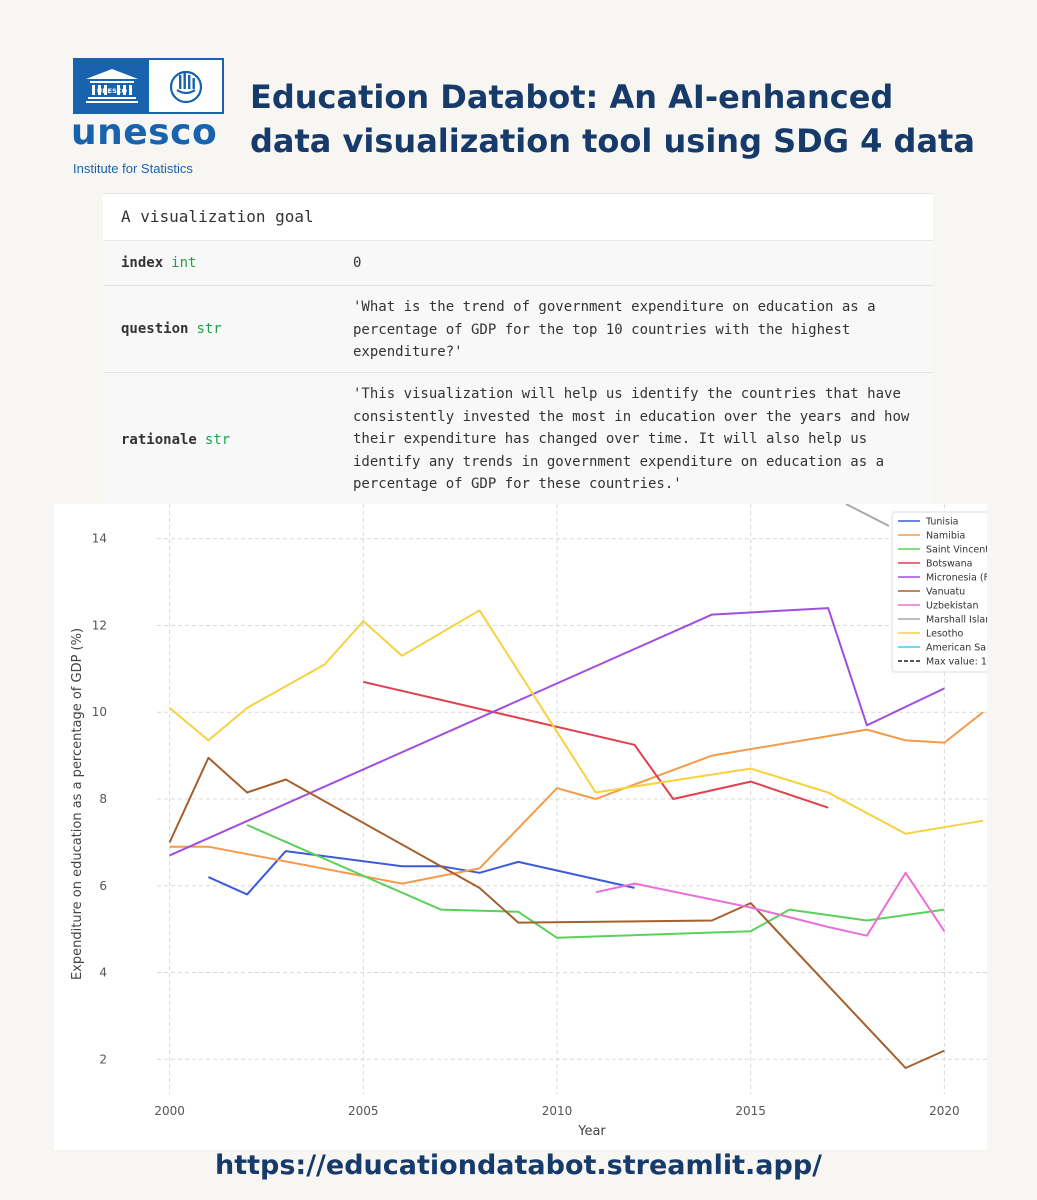 The image size is (1037, 1200). I want to click on x-tick-label: 2020, so click(944, 1111).